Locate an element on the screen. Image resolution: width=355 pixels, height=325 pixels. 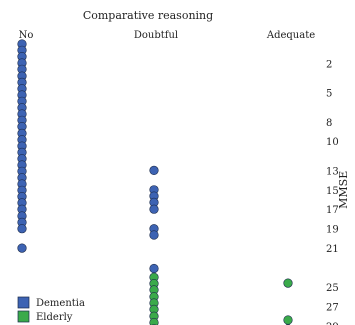
y-tick-15: 15 is located at coordinates (332, 191).